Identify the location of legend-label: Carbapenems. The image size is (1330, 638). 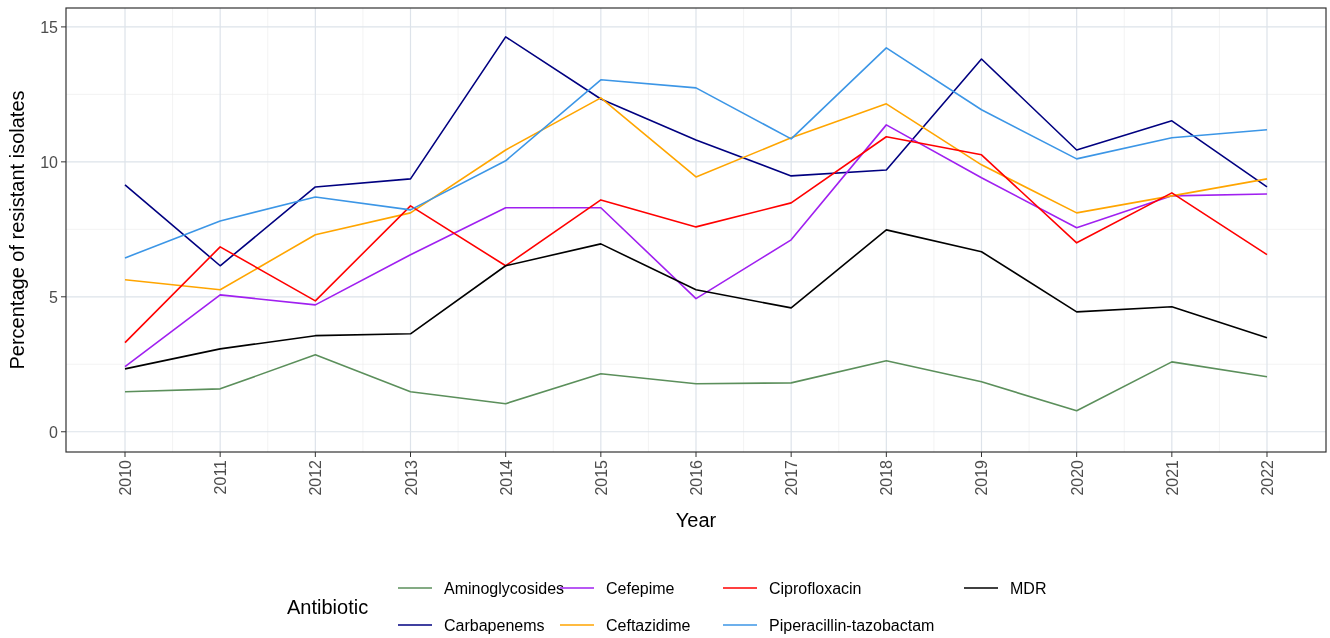
(494, 625).